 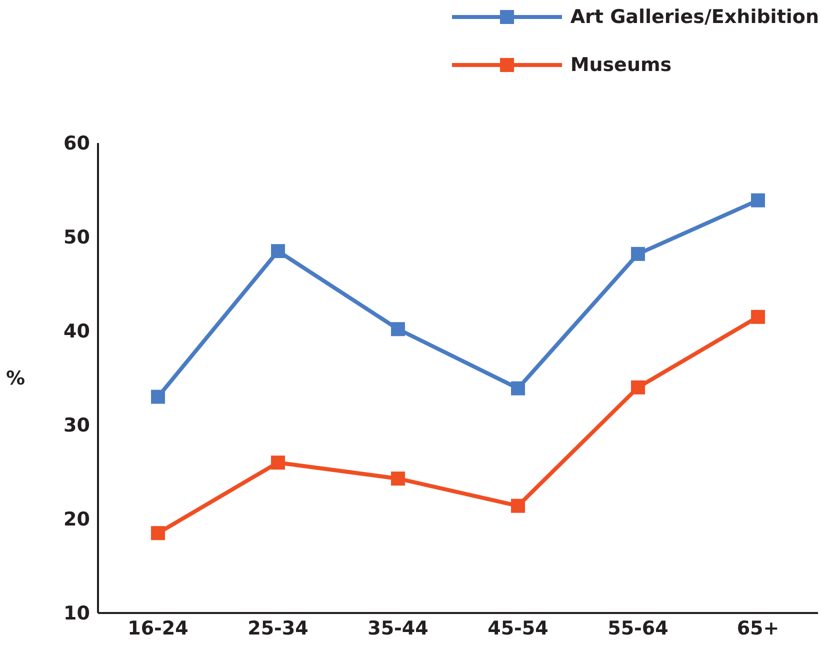 What do you see at coordinates (77, 143) in the screenshot?
I see `y-tick-label: 60` at bounding box center [77, 143].